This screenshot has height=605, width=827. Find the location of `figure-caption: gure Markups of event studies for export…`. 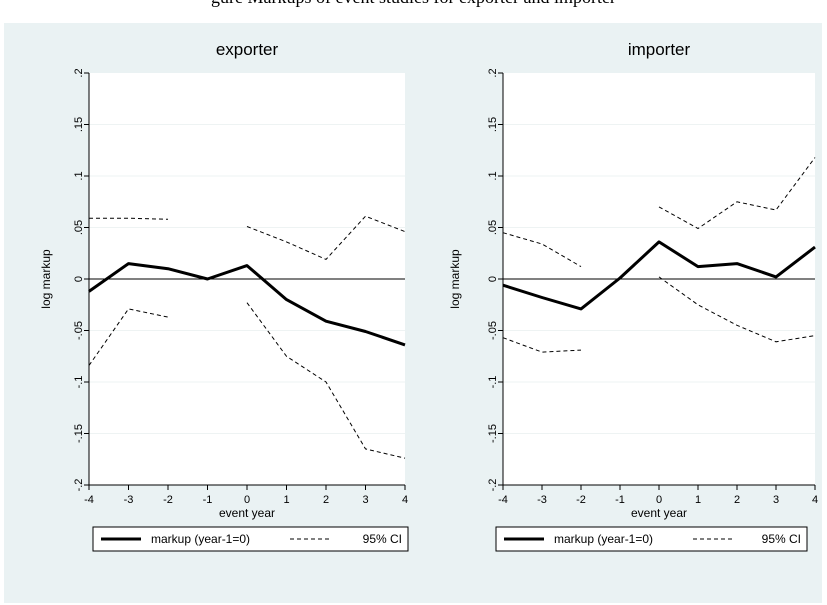

figure-caption: gure Markups of event studies for export… is located at coordinates (413, 5).